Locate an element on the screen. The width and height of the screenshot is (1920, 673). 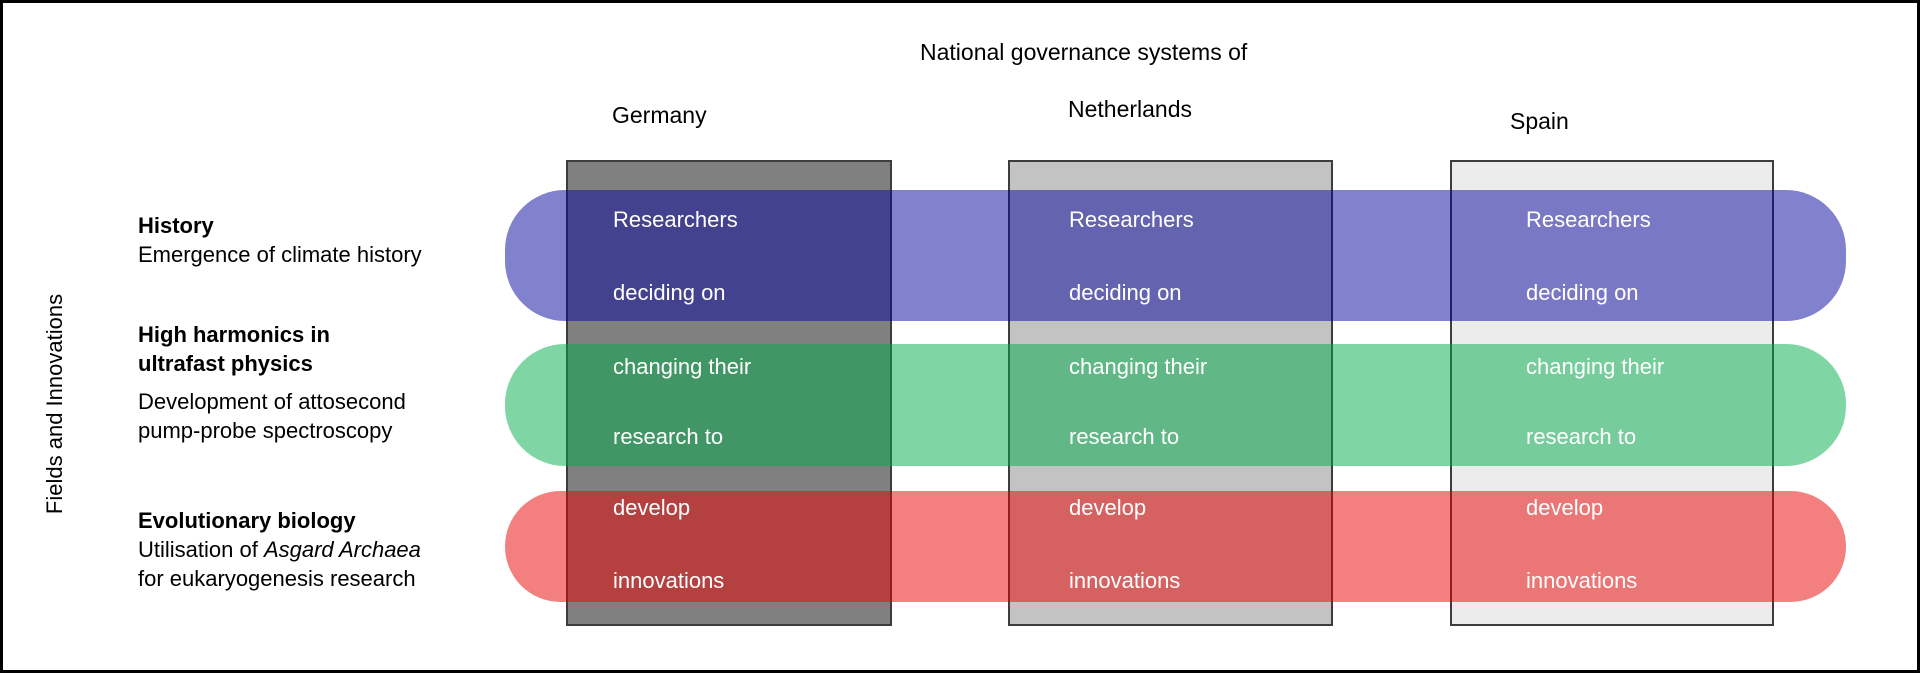
column-header-netherlands: Netherlands is located at coordinates (1130, 109).